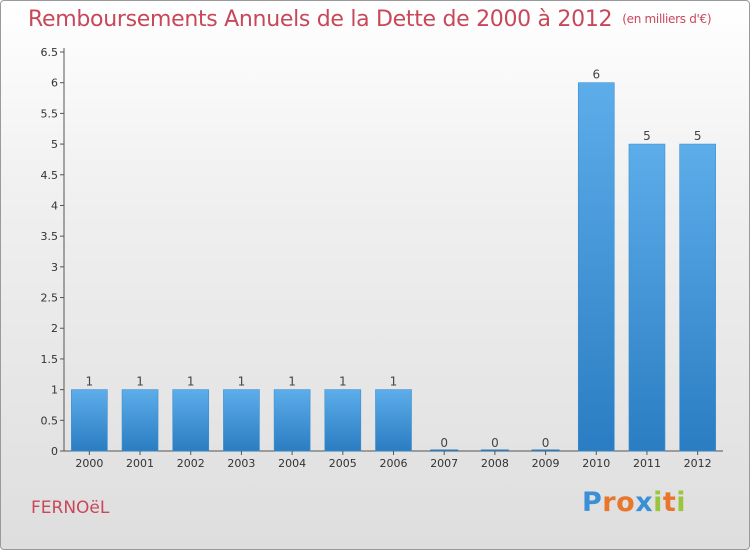 The width and height of the screenshot is (750, 551). I want to click on x-tick-label: 2009, so click(546, 463).